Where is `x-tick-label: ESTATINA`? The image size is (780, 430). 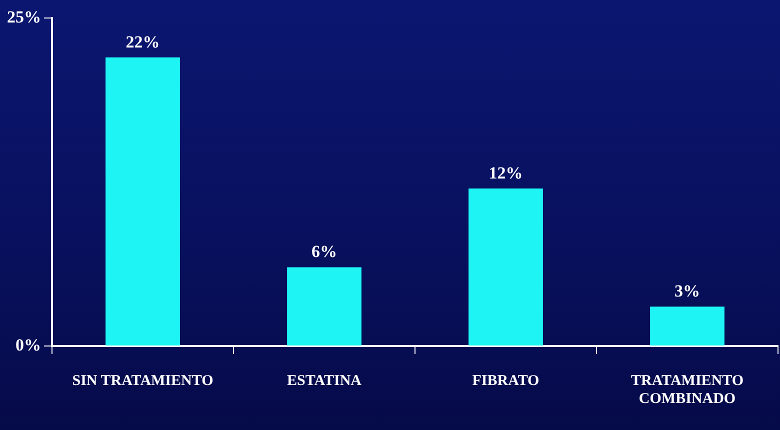 x-tick-label: ESTATINA is located at coordinates (324, 380).